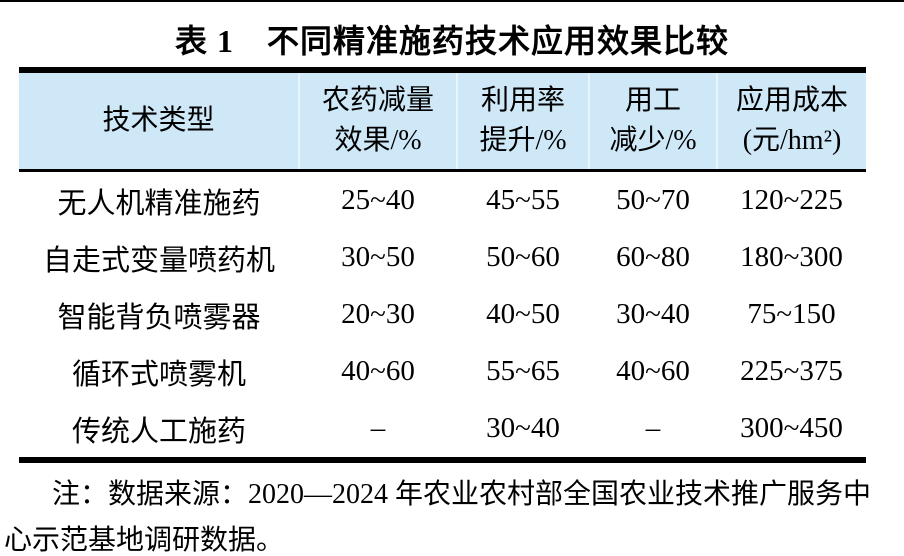 This screenshot has width=904, height=556. Describe the element at coordinates (522, 120) in the screenshot. I see `header-cell-utilization-increase: 利用率 提升/%` at that location.